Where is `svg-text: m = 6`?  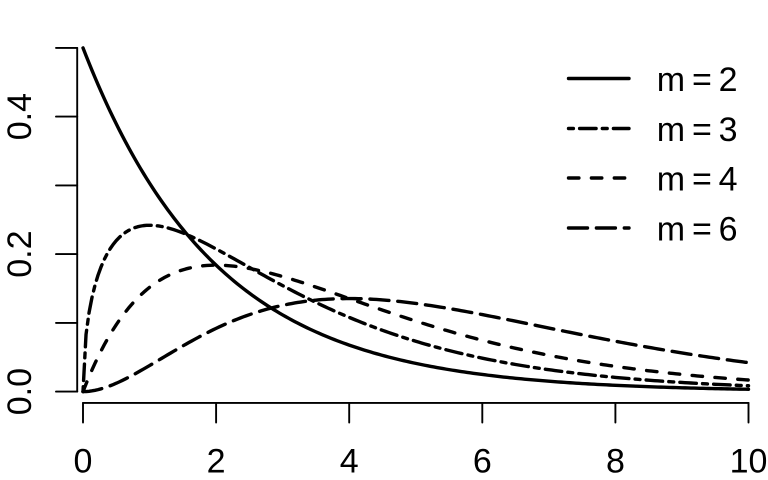 svg-text: m = 6 is located at coordinates (697, 229).